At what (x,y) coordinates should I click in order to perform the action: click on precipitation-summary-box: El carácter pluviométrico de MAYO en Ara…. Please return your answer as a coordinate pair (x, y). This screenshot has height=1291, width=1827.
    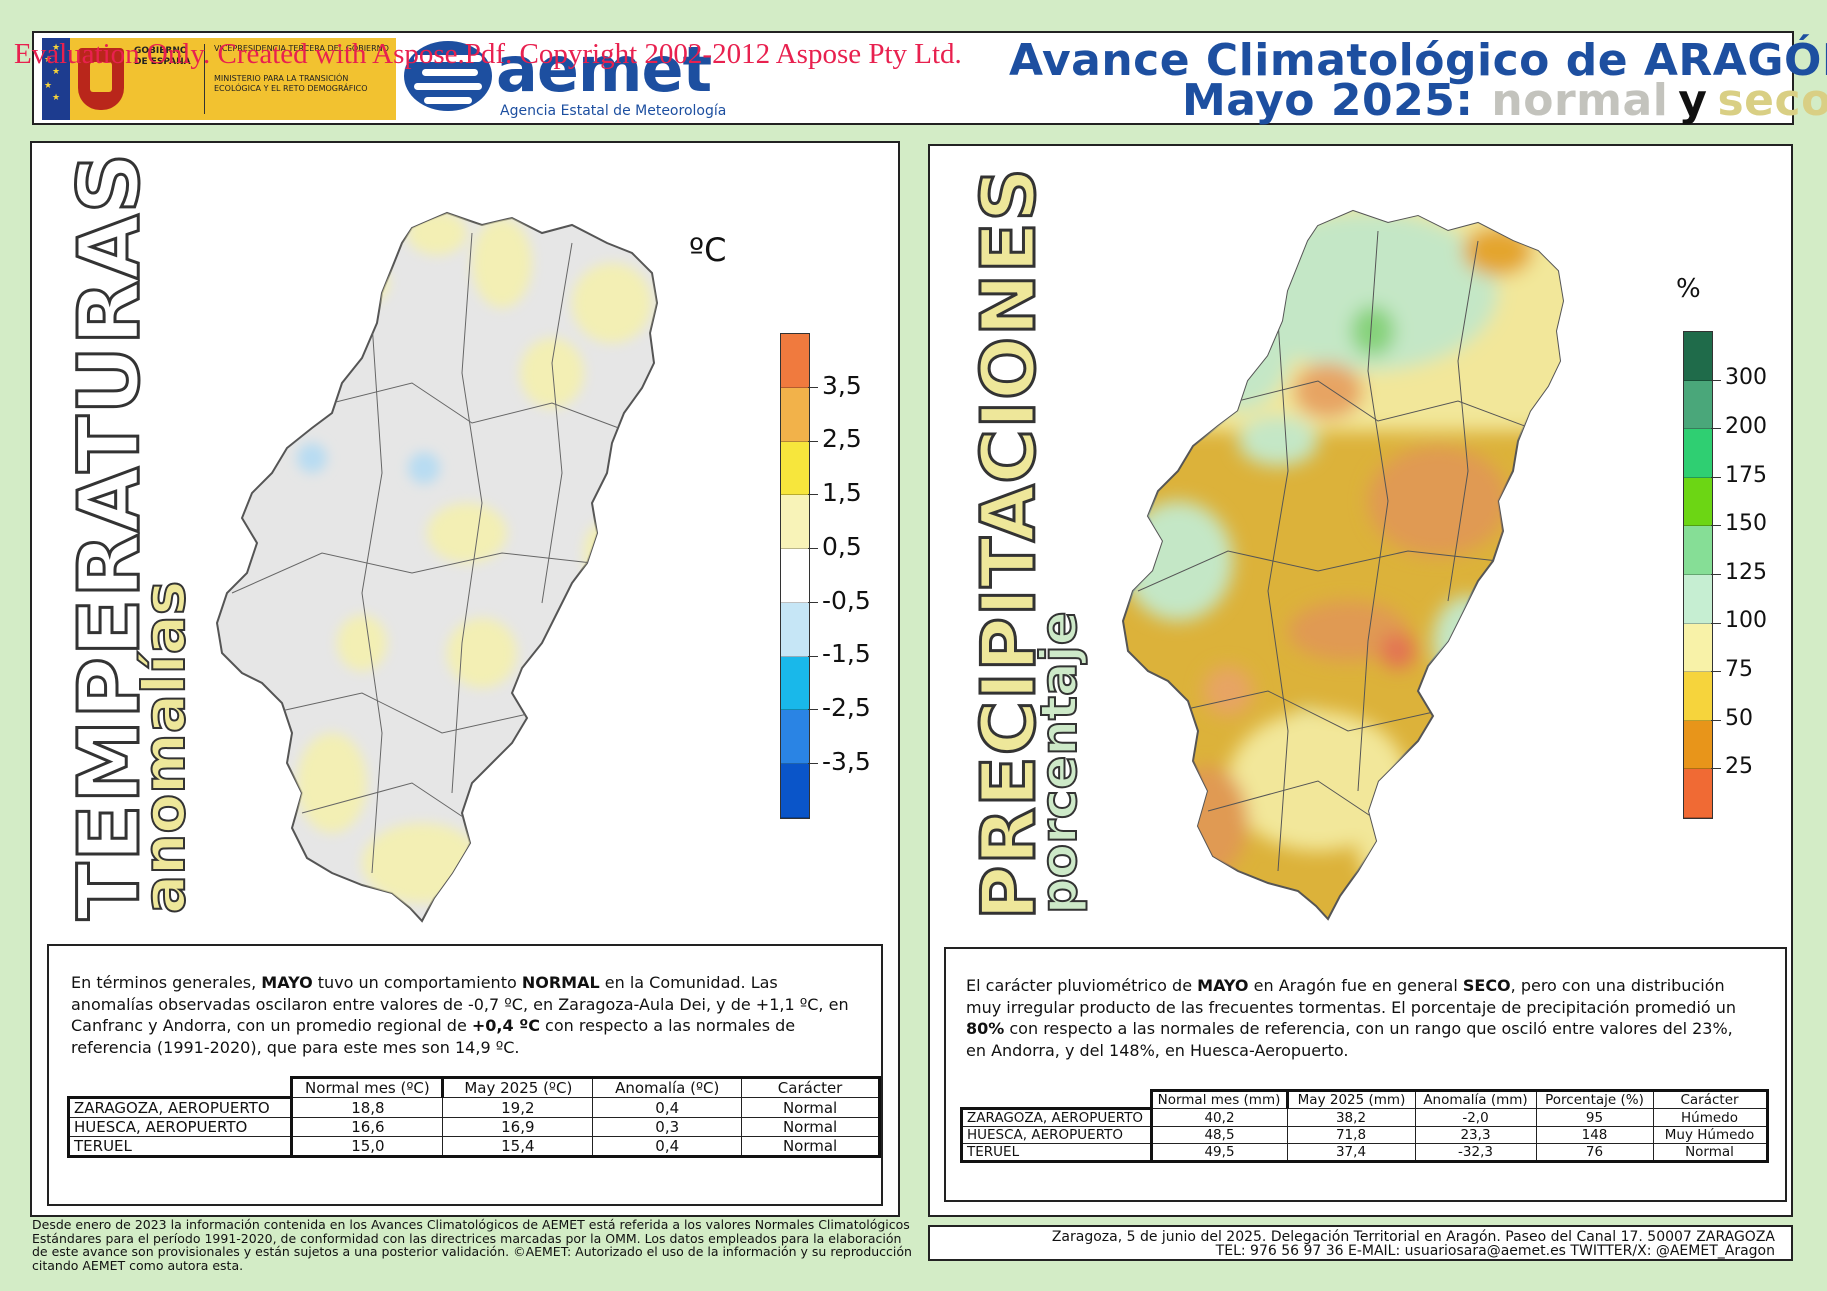
    Looking at the image, I should click on (1365, 1074).